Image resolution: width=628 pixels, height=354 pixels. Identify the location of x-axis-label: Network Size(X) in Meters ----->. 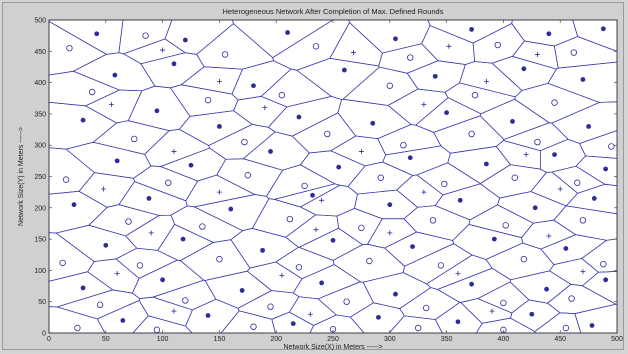
(333, 347).